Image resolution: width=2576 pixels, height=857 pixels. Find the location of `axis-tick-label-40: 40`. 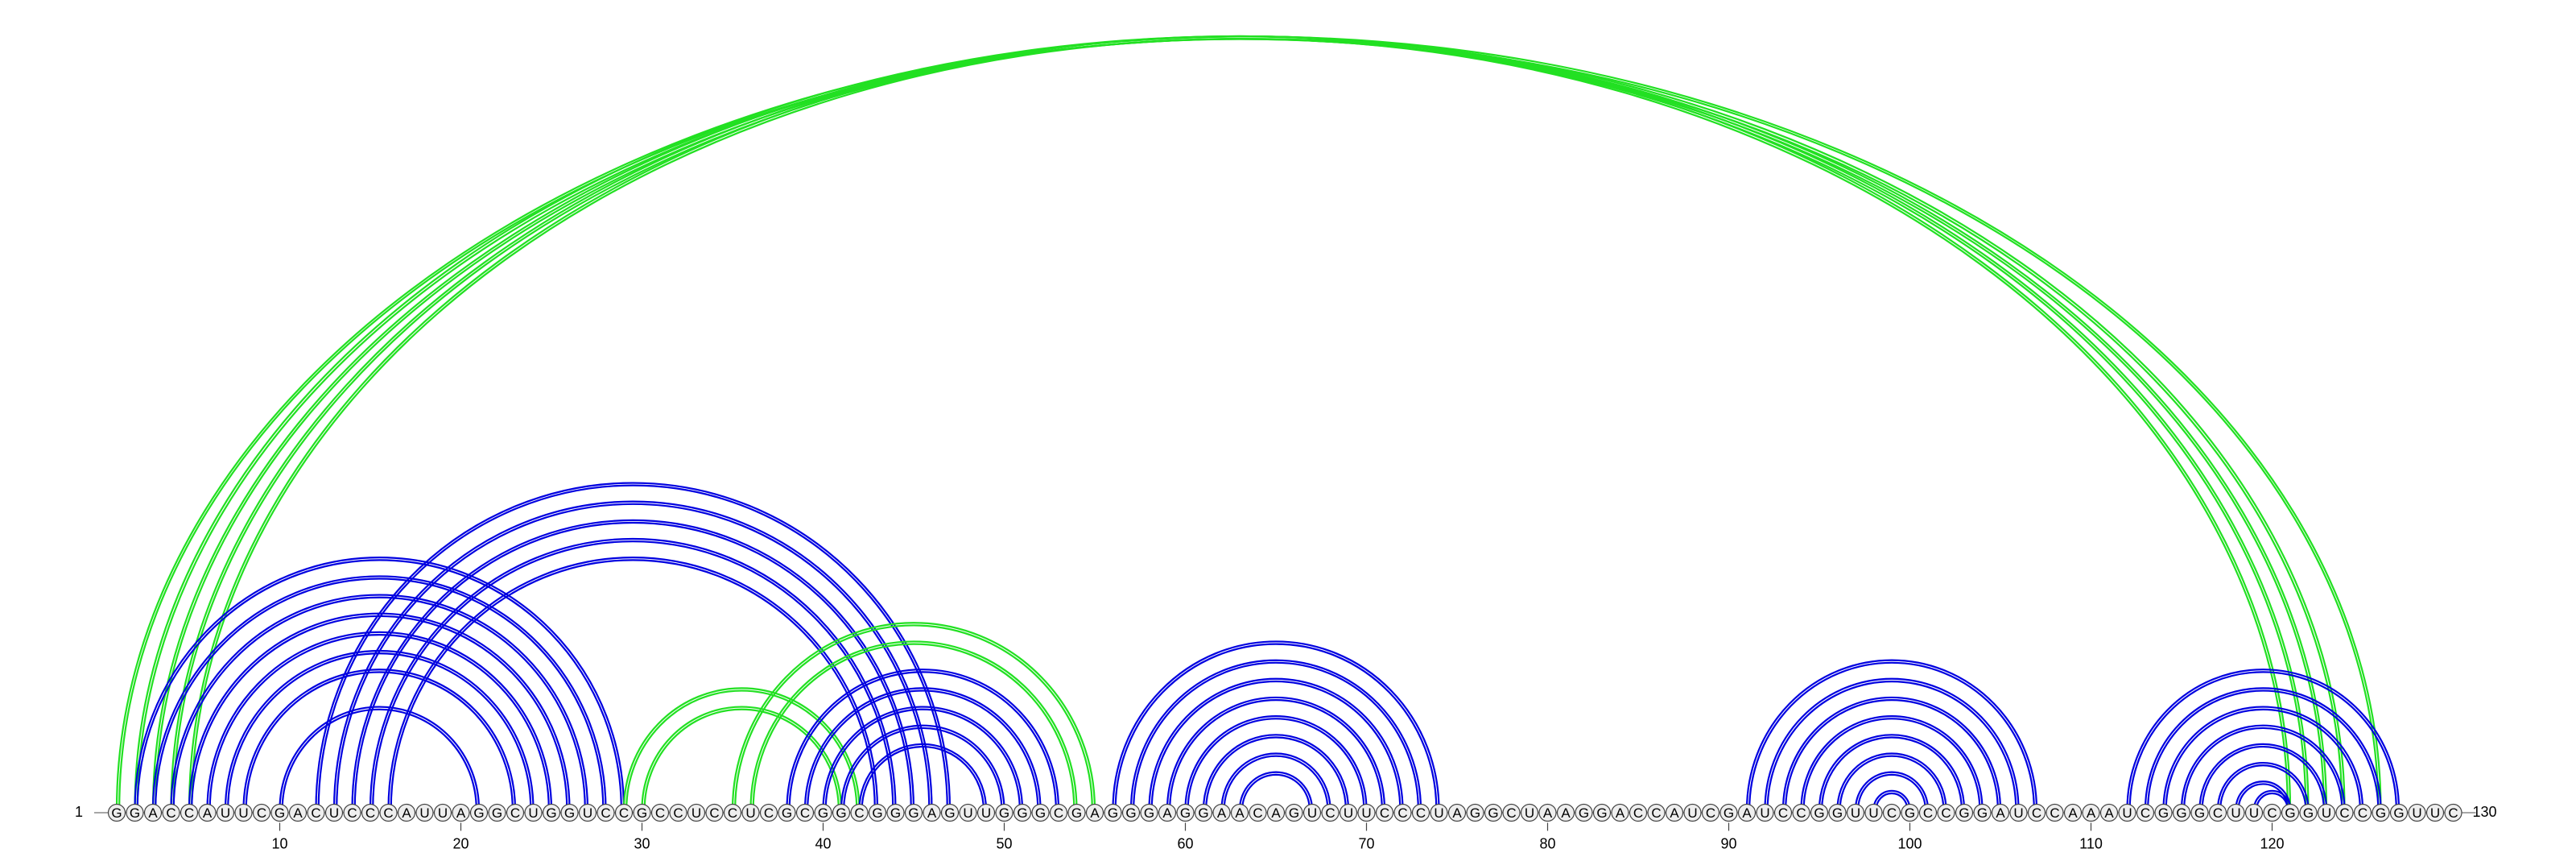

axis-tick-label-40: 40 is located at coordinates (823, 844).